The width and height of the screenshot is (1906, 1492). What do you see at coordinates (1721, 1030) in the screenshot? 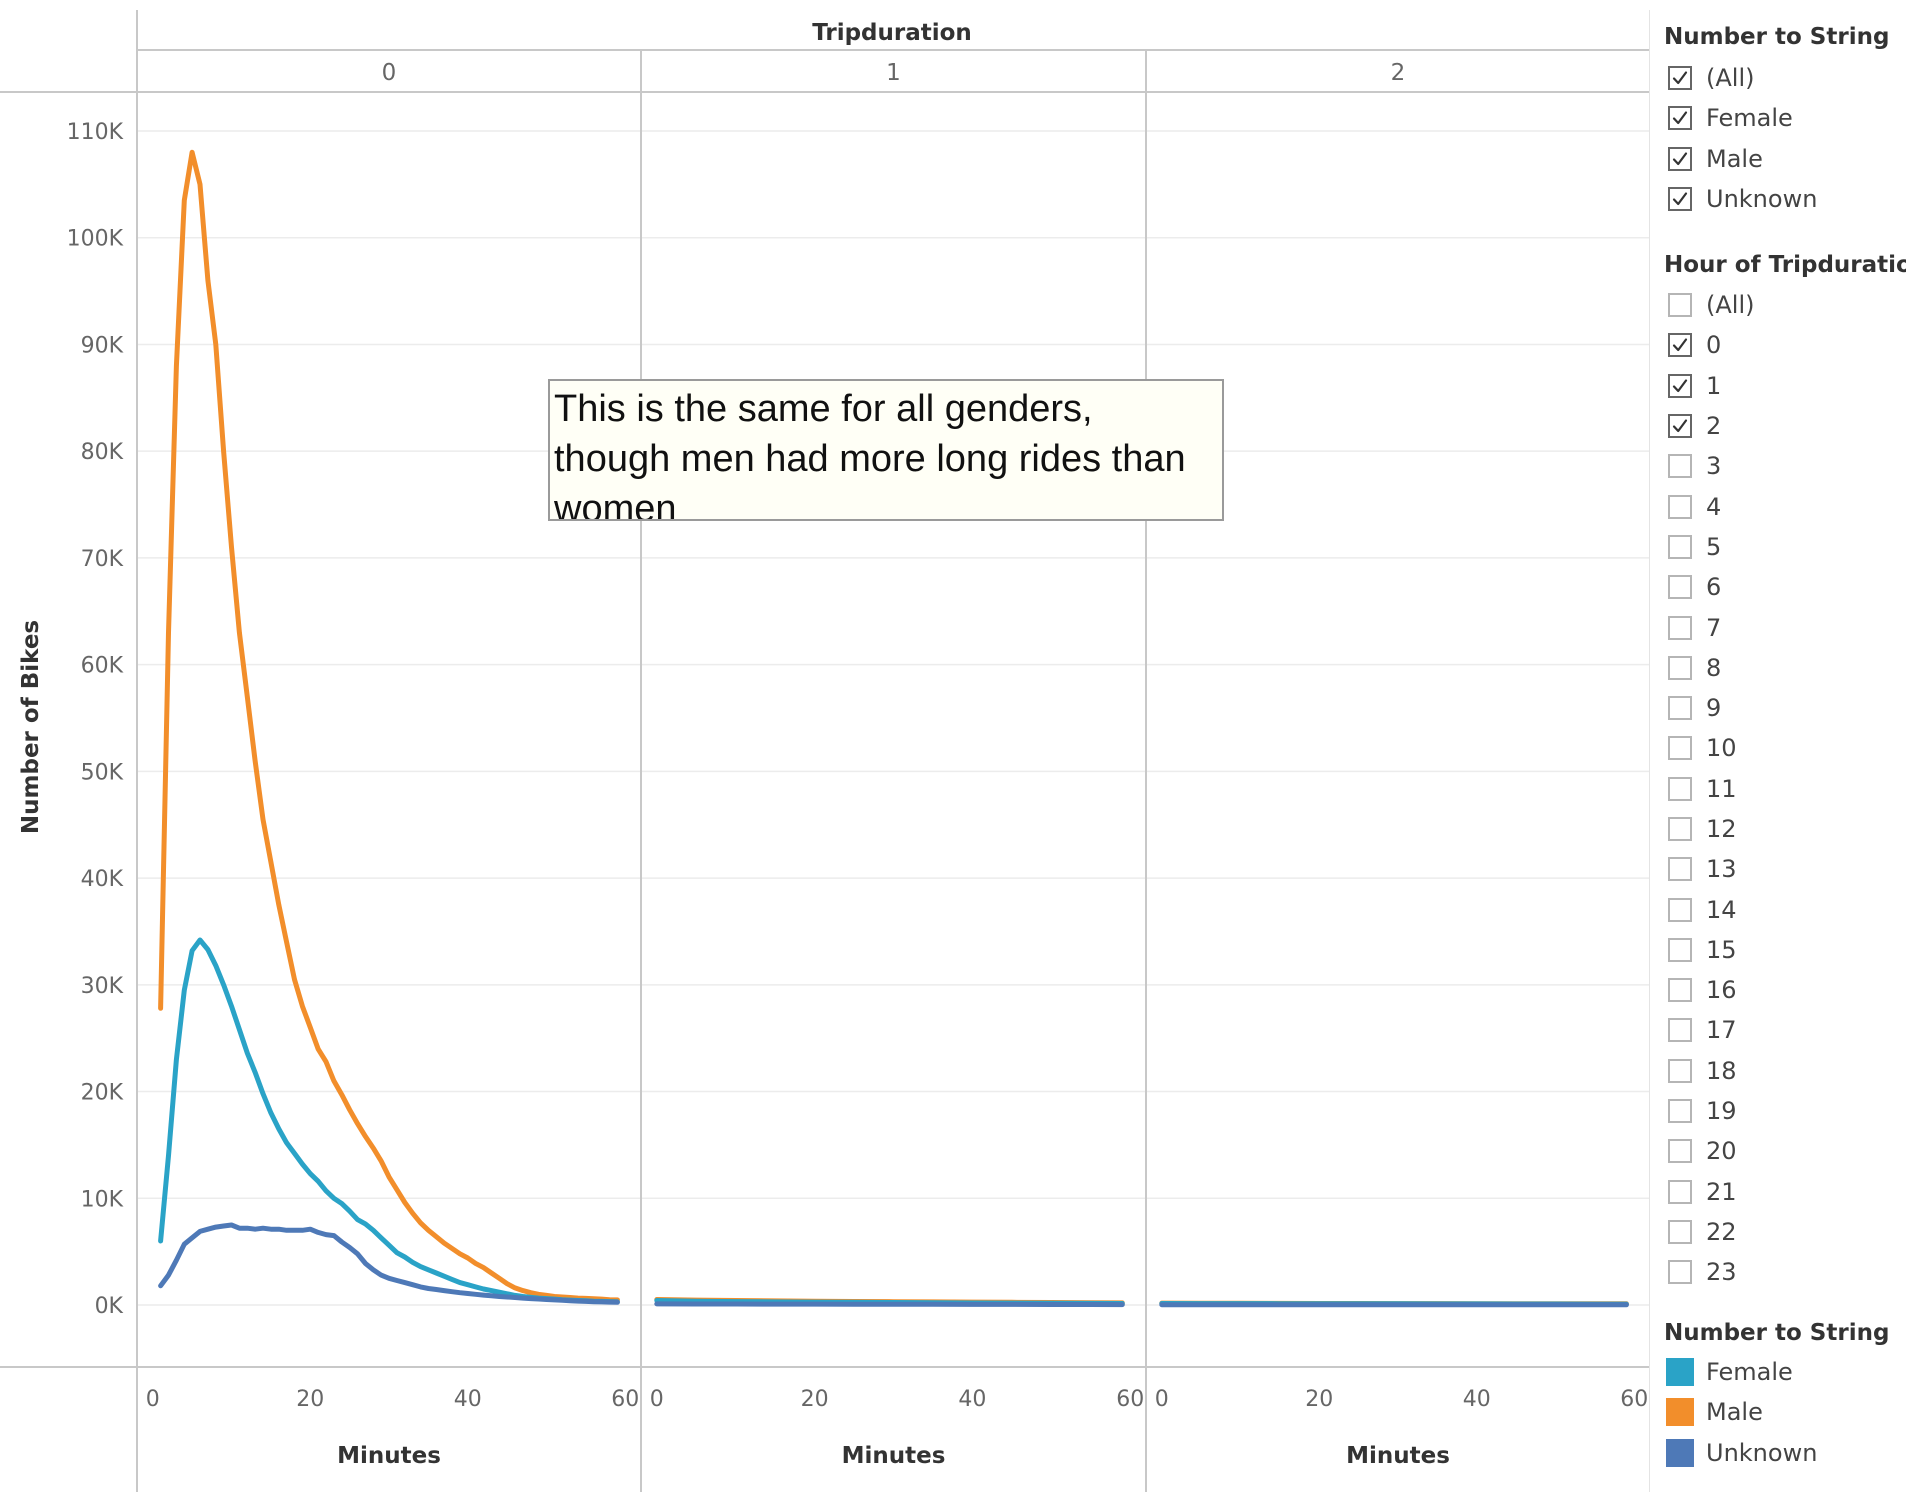
I see `filter-item-label: 17` at bounding box center [1721, 1030].